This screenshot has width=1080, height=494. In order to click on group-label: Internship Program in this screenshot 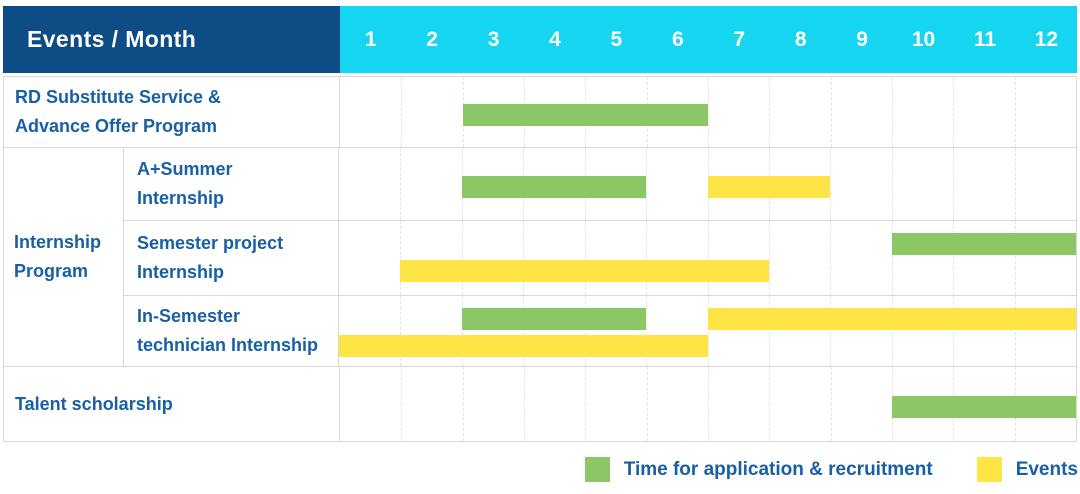, I will do `click(64, 257)`.